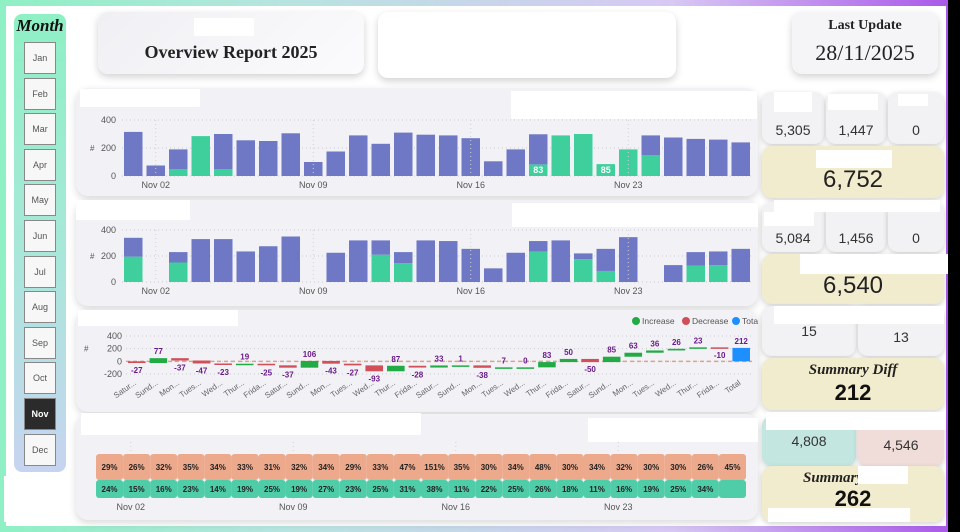  Describe the element at coordinates (40, 342) in the screenshot. I see `month-button-sep: Sep` at that location.